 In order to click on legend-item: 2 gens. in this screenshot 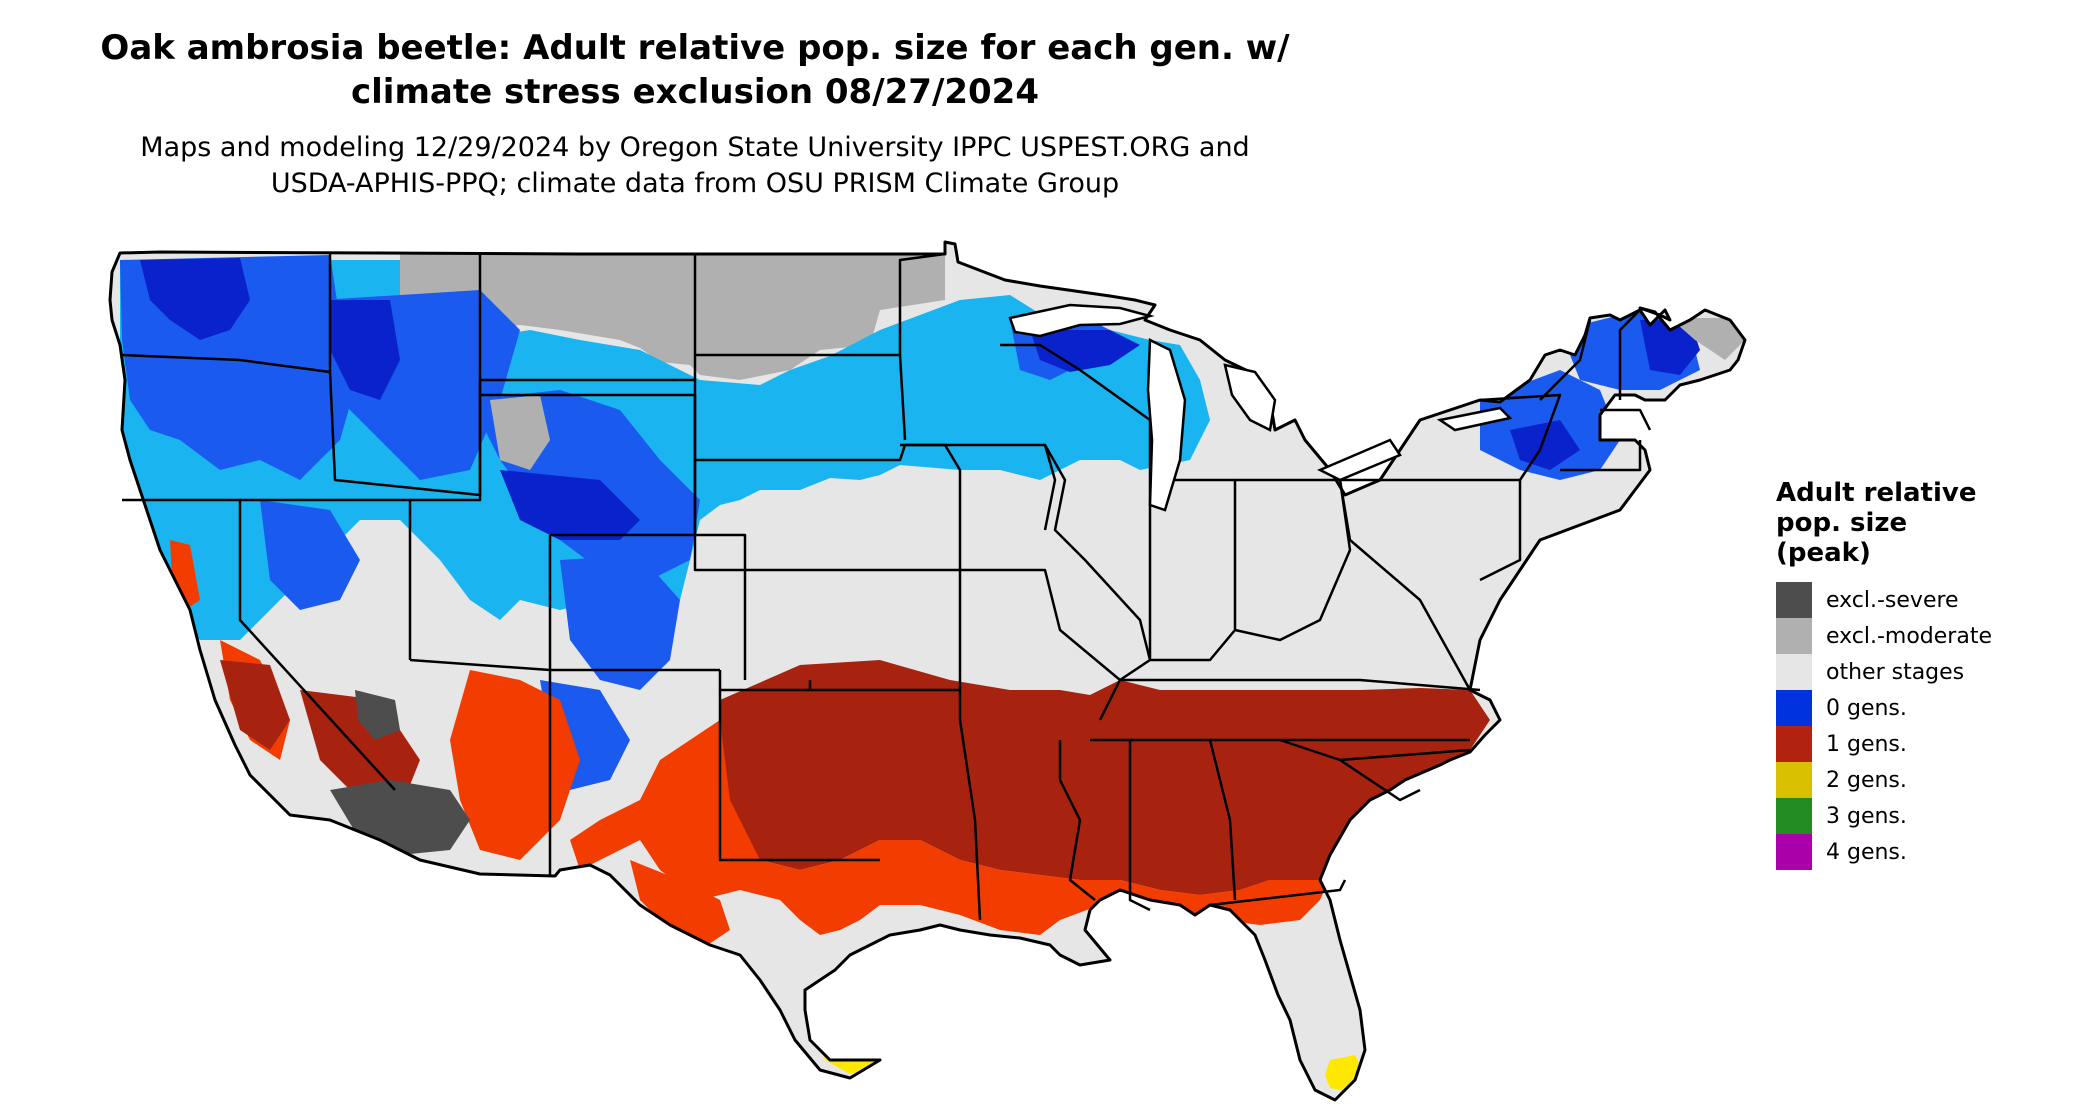, I will do `click(1926, 780)`.